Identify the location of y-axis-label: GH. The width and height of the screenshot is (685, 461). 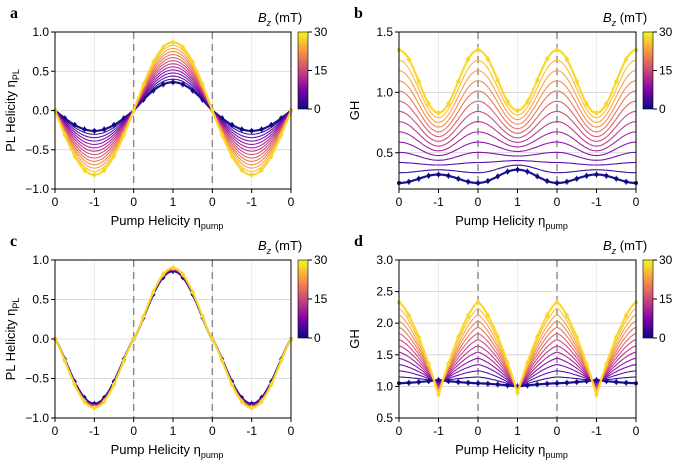
(354, 339).